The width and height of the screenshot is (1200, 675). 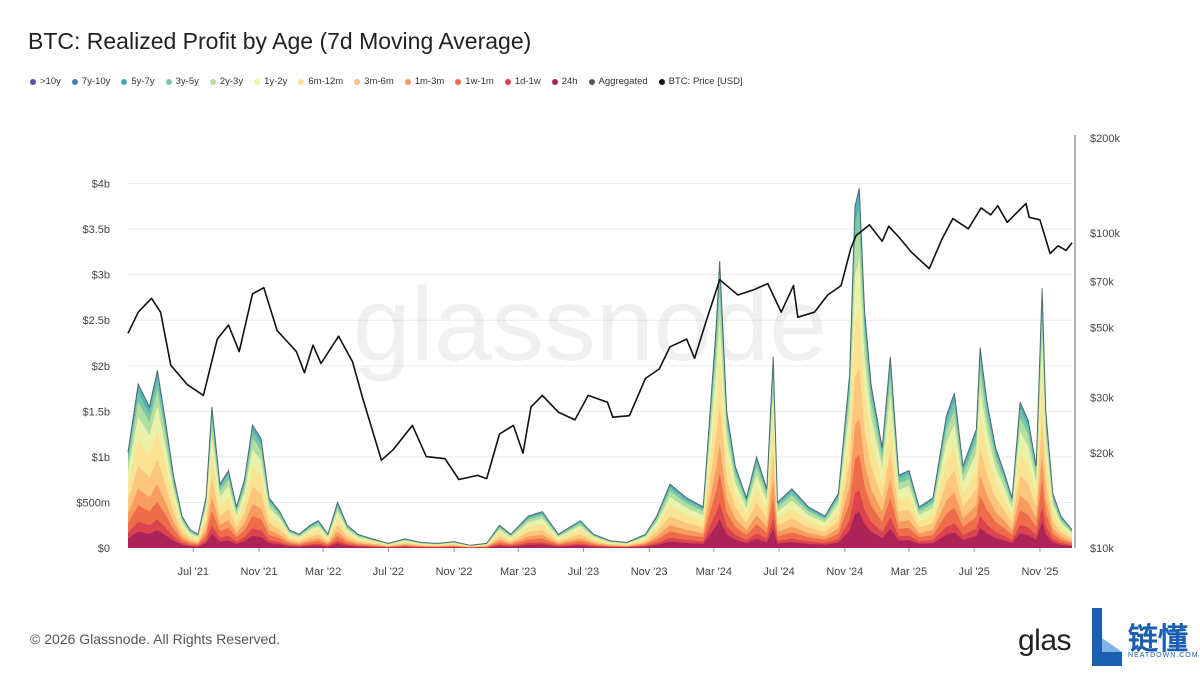 I want to click on y-left-tick-label: $500m, so click(x=93, y=503).